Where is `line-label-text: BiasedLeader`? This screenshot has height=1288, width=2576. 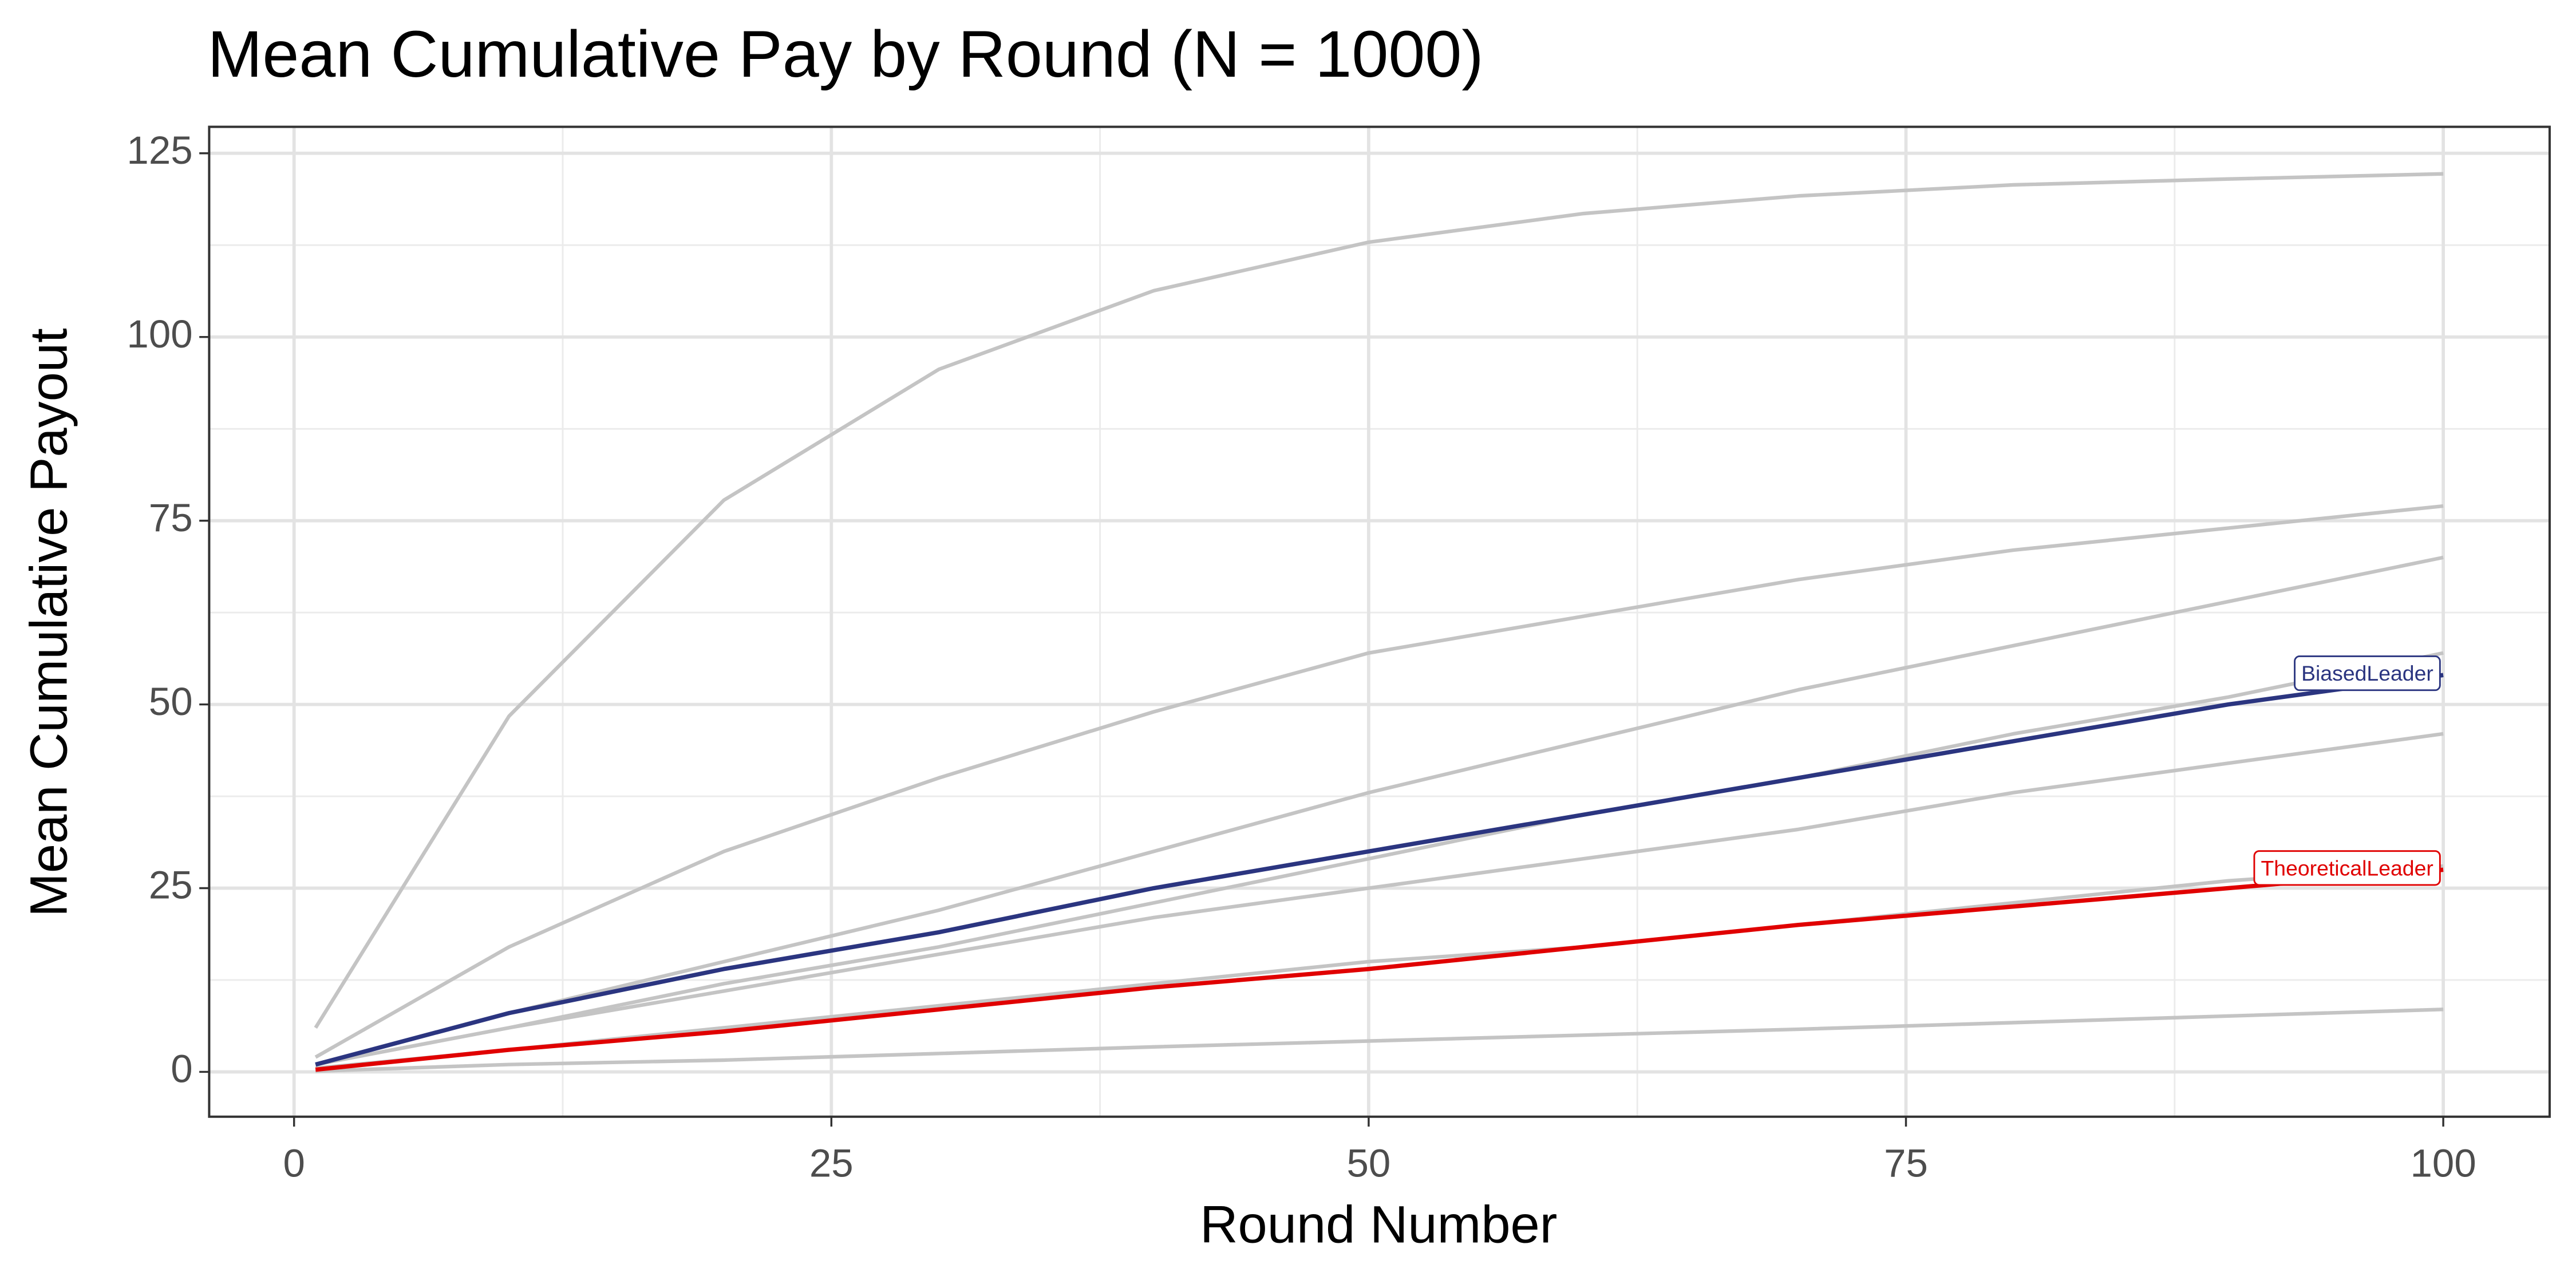
line-label-text: BiasedLeader is located at coordinates (2367, 673).